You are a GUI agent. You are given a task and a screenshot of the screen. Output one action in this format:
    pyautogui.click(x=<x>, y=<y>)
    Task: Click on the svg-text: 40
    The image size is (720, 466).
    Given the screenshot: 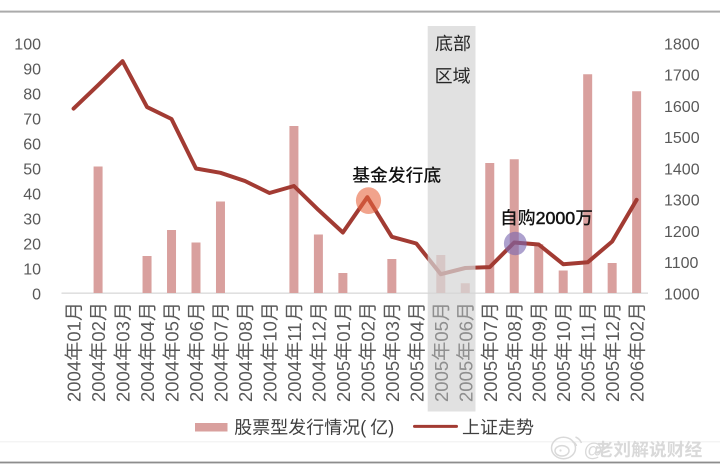 What is the action you would take?
    pyautogui.click(x=32, y=194)
    